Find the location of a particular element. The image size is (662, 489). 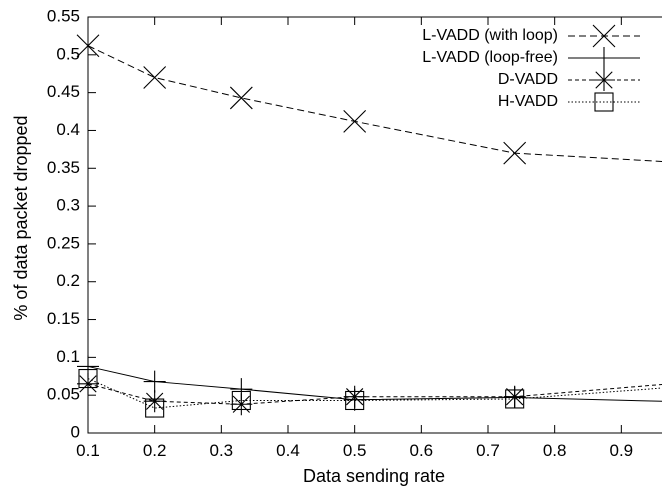

x-tick-label: 0.1 is located at coordinates (88, 450).